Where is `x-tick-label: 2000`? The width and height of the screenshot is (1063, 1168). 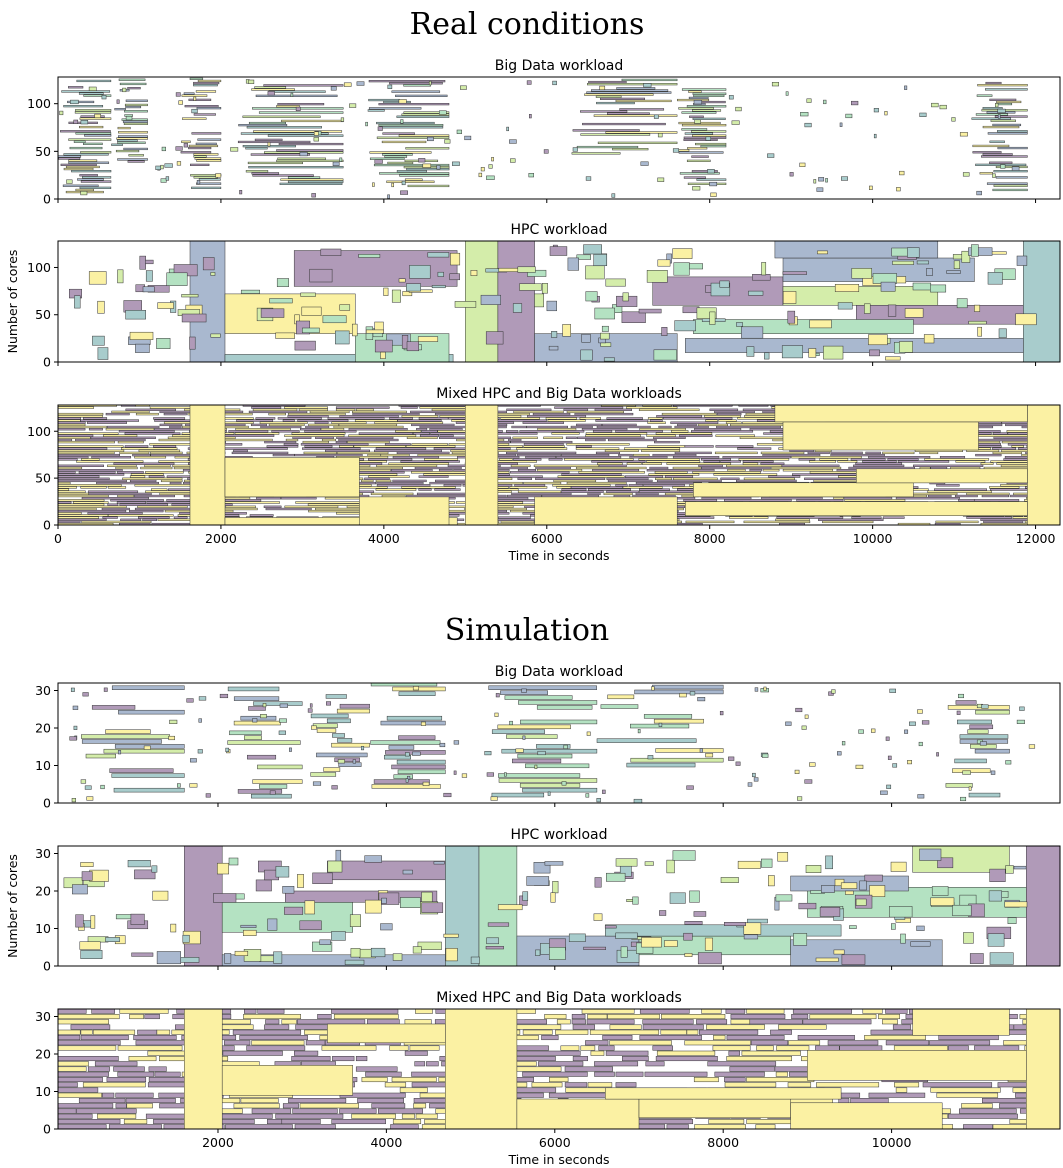
x-tick-label: 2000 is located at coordinates (221, 538).